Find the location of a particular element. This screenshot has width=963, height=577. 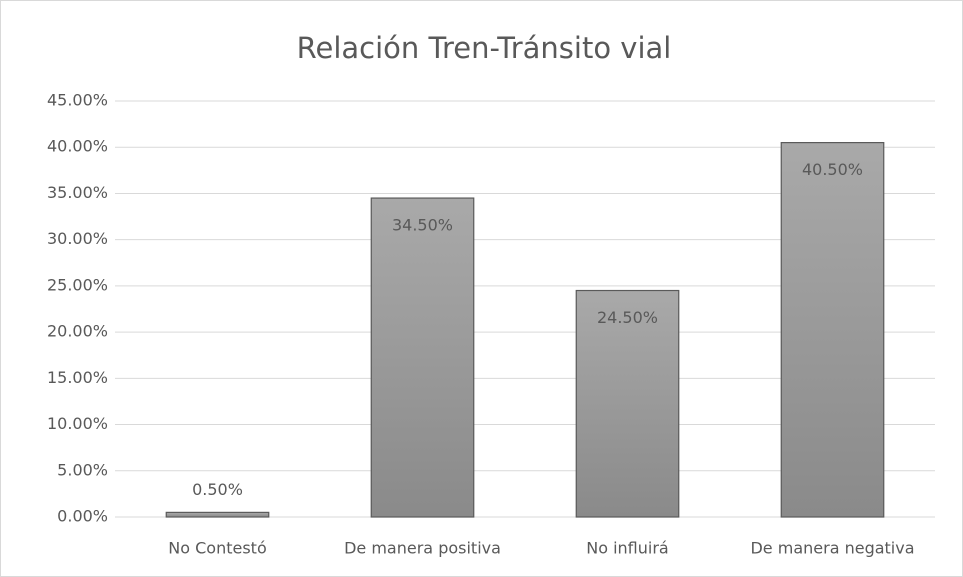

data-label: 40.50% is located at coordinates (832, 169).